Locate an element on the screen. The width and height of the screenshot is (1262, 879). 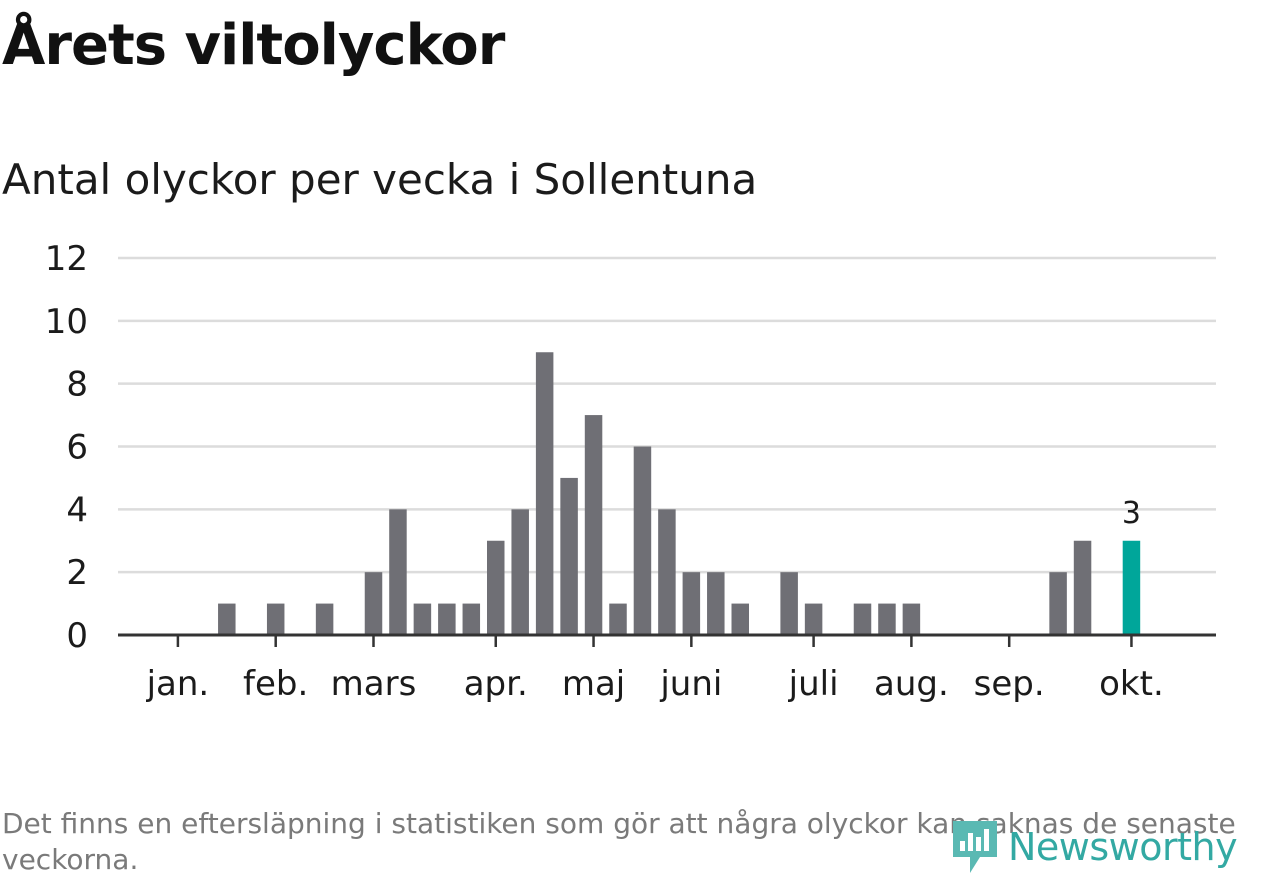
x-axis-ticks: jan. feb. mars apr. maj juni juli aug. sep. okt. is located at coordinates (655, 669).